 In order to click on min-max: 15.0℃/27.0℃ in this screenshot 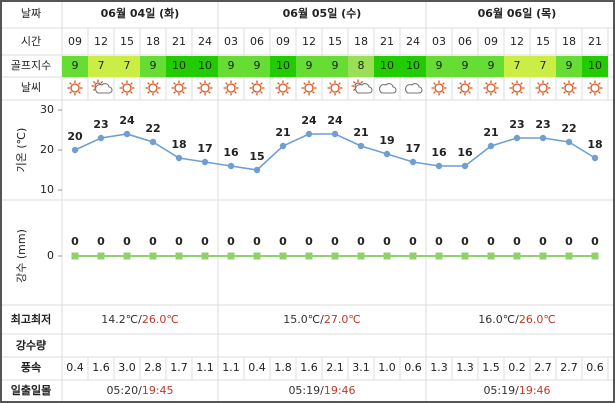, I will do `click(321, 319)`.